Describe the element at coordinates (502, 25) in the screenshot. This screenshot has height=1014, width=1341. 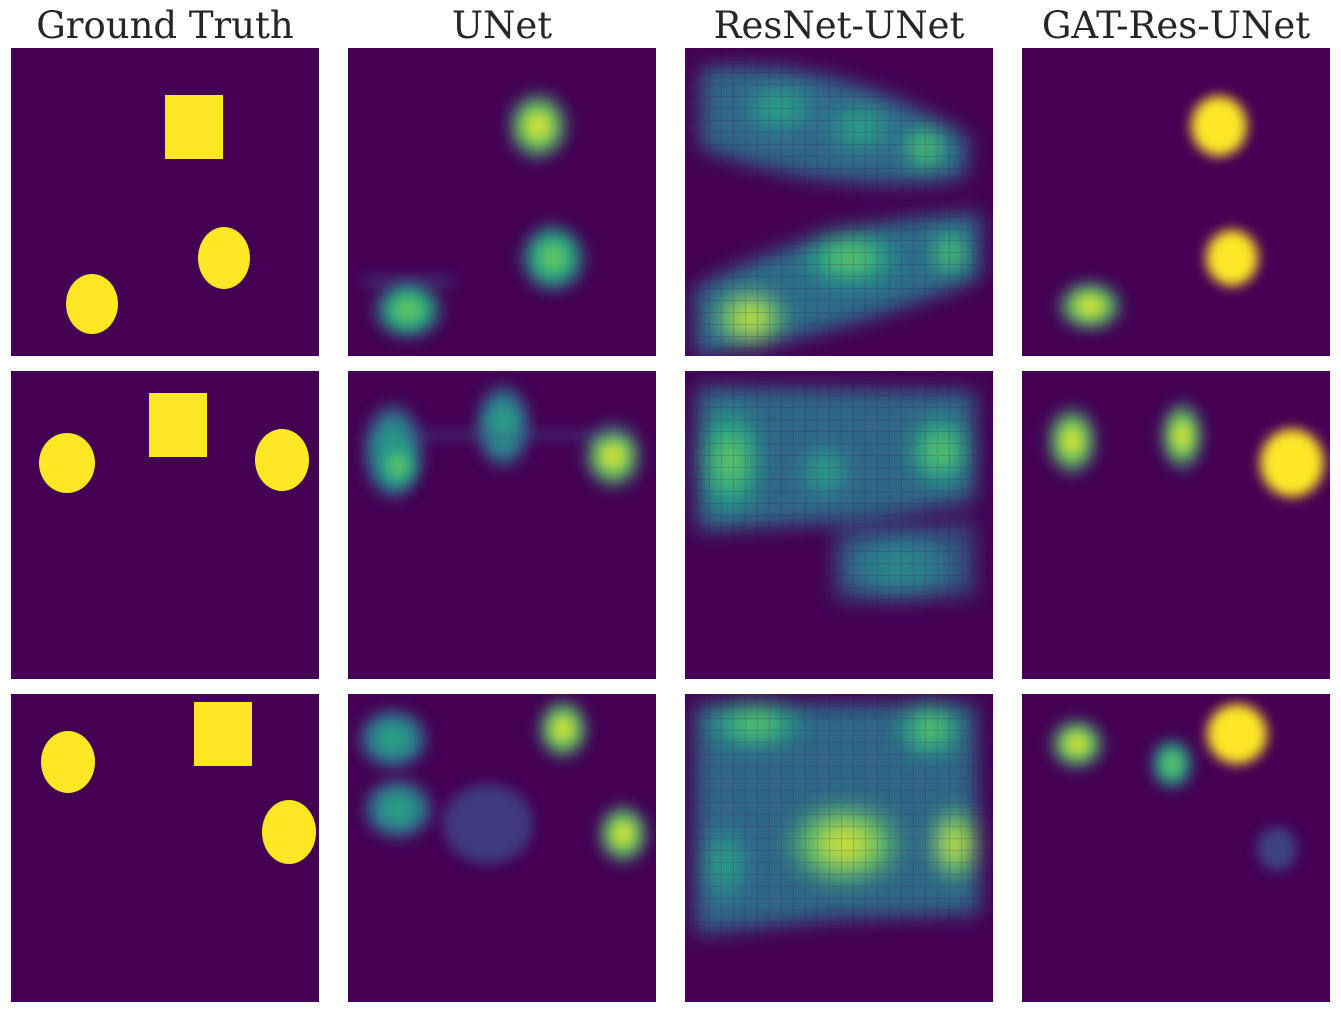
I see `column-title-unet: UNet` at that location.